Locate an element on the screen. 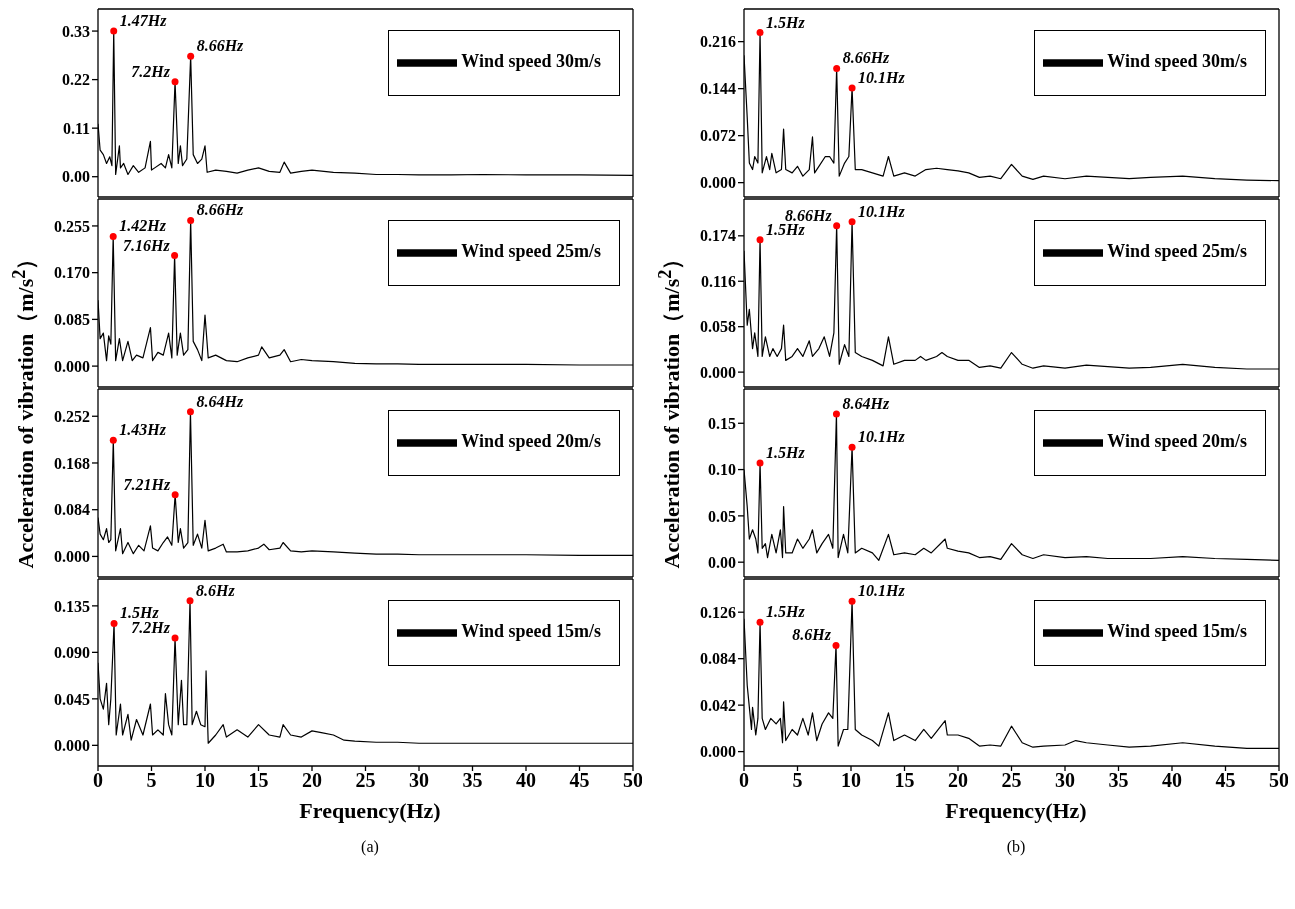 The image size is (1295, 909). annotation: 1.42Hz is located at coordinates (143, 226).